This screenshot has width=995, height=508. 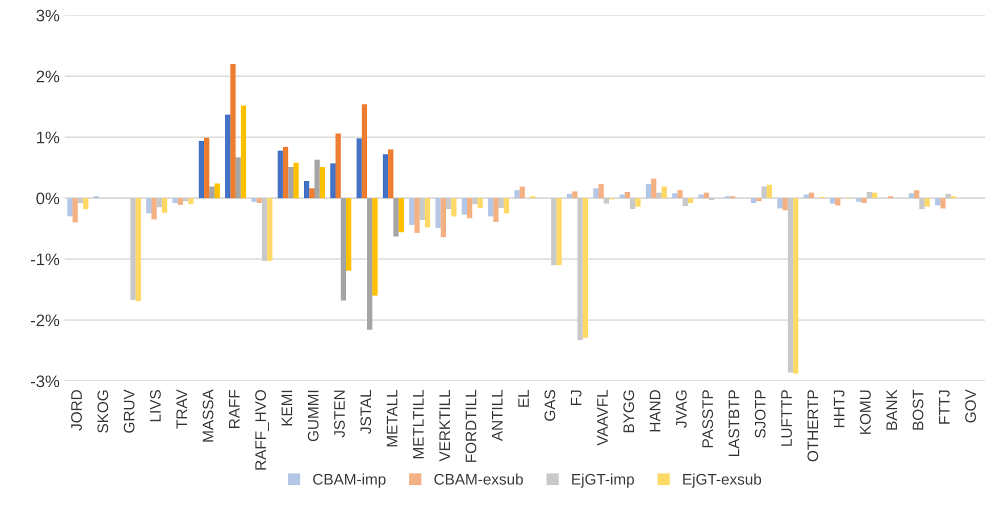 I want to click on x-tick-label: LASTBTP, so click(x=734, y=423).